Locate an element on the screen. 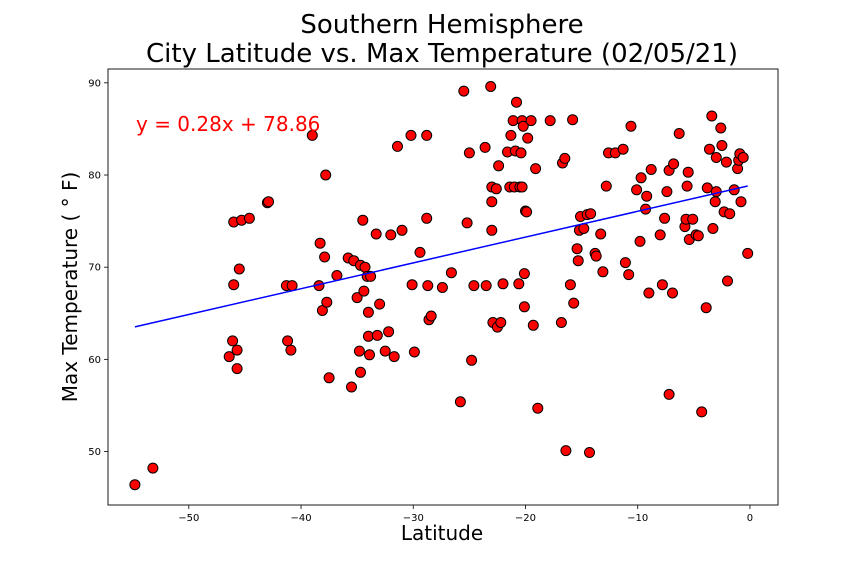  y-tick-label: 80 is located at coordinates (94, 176).